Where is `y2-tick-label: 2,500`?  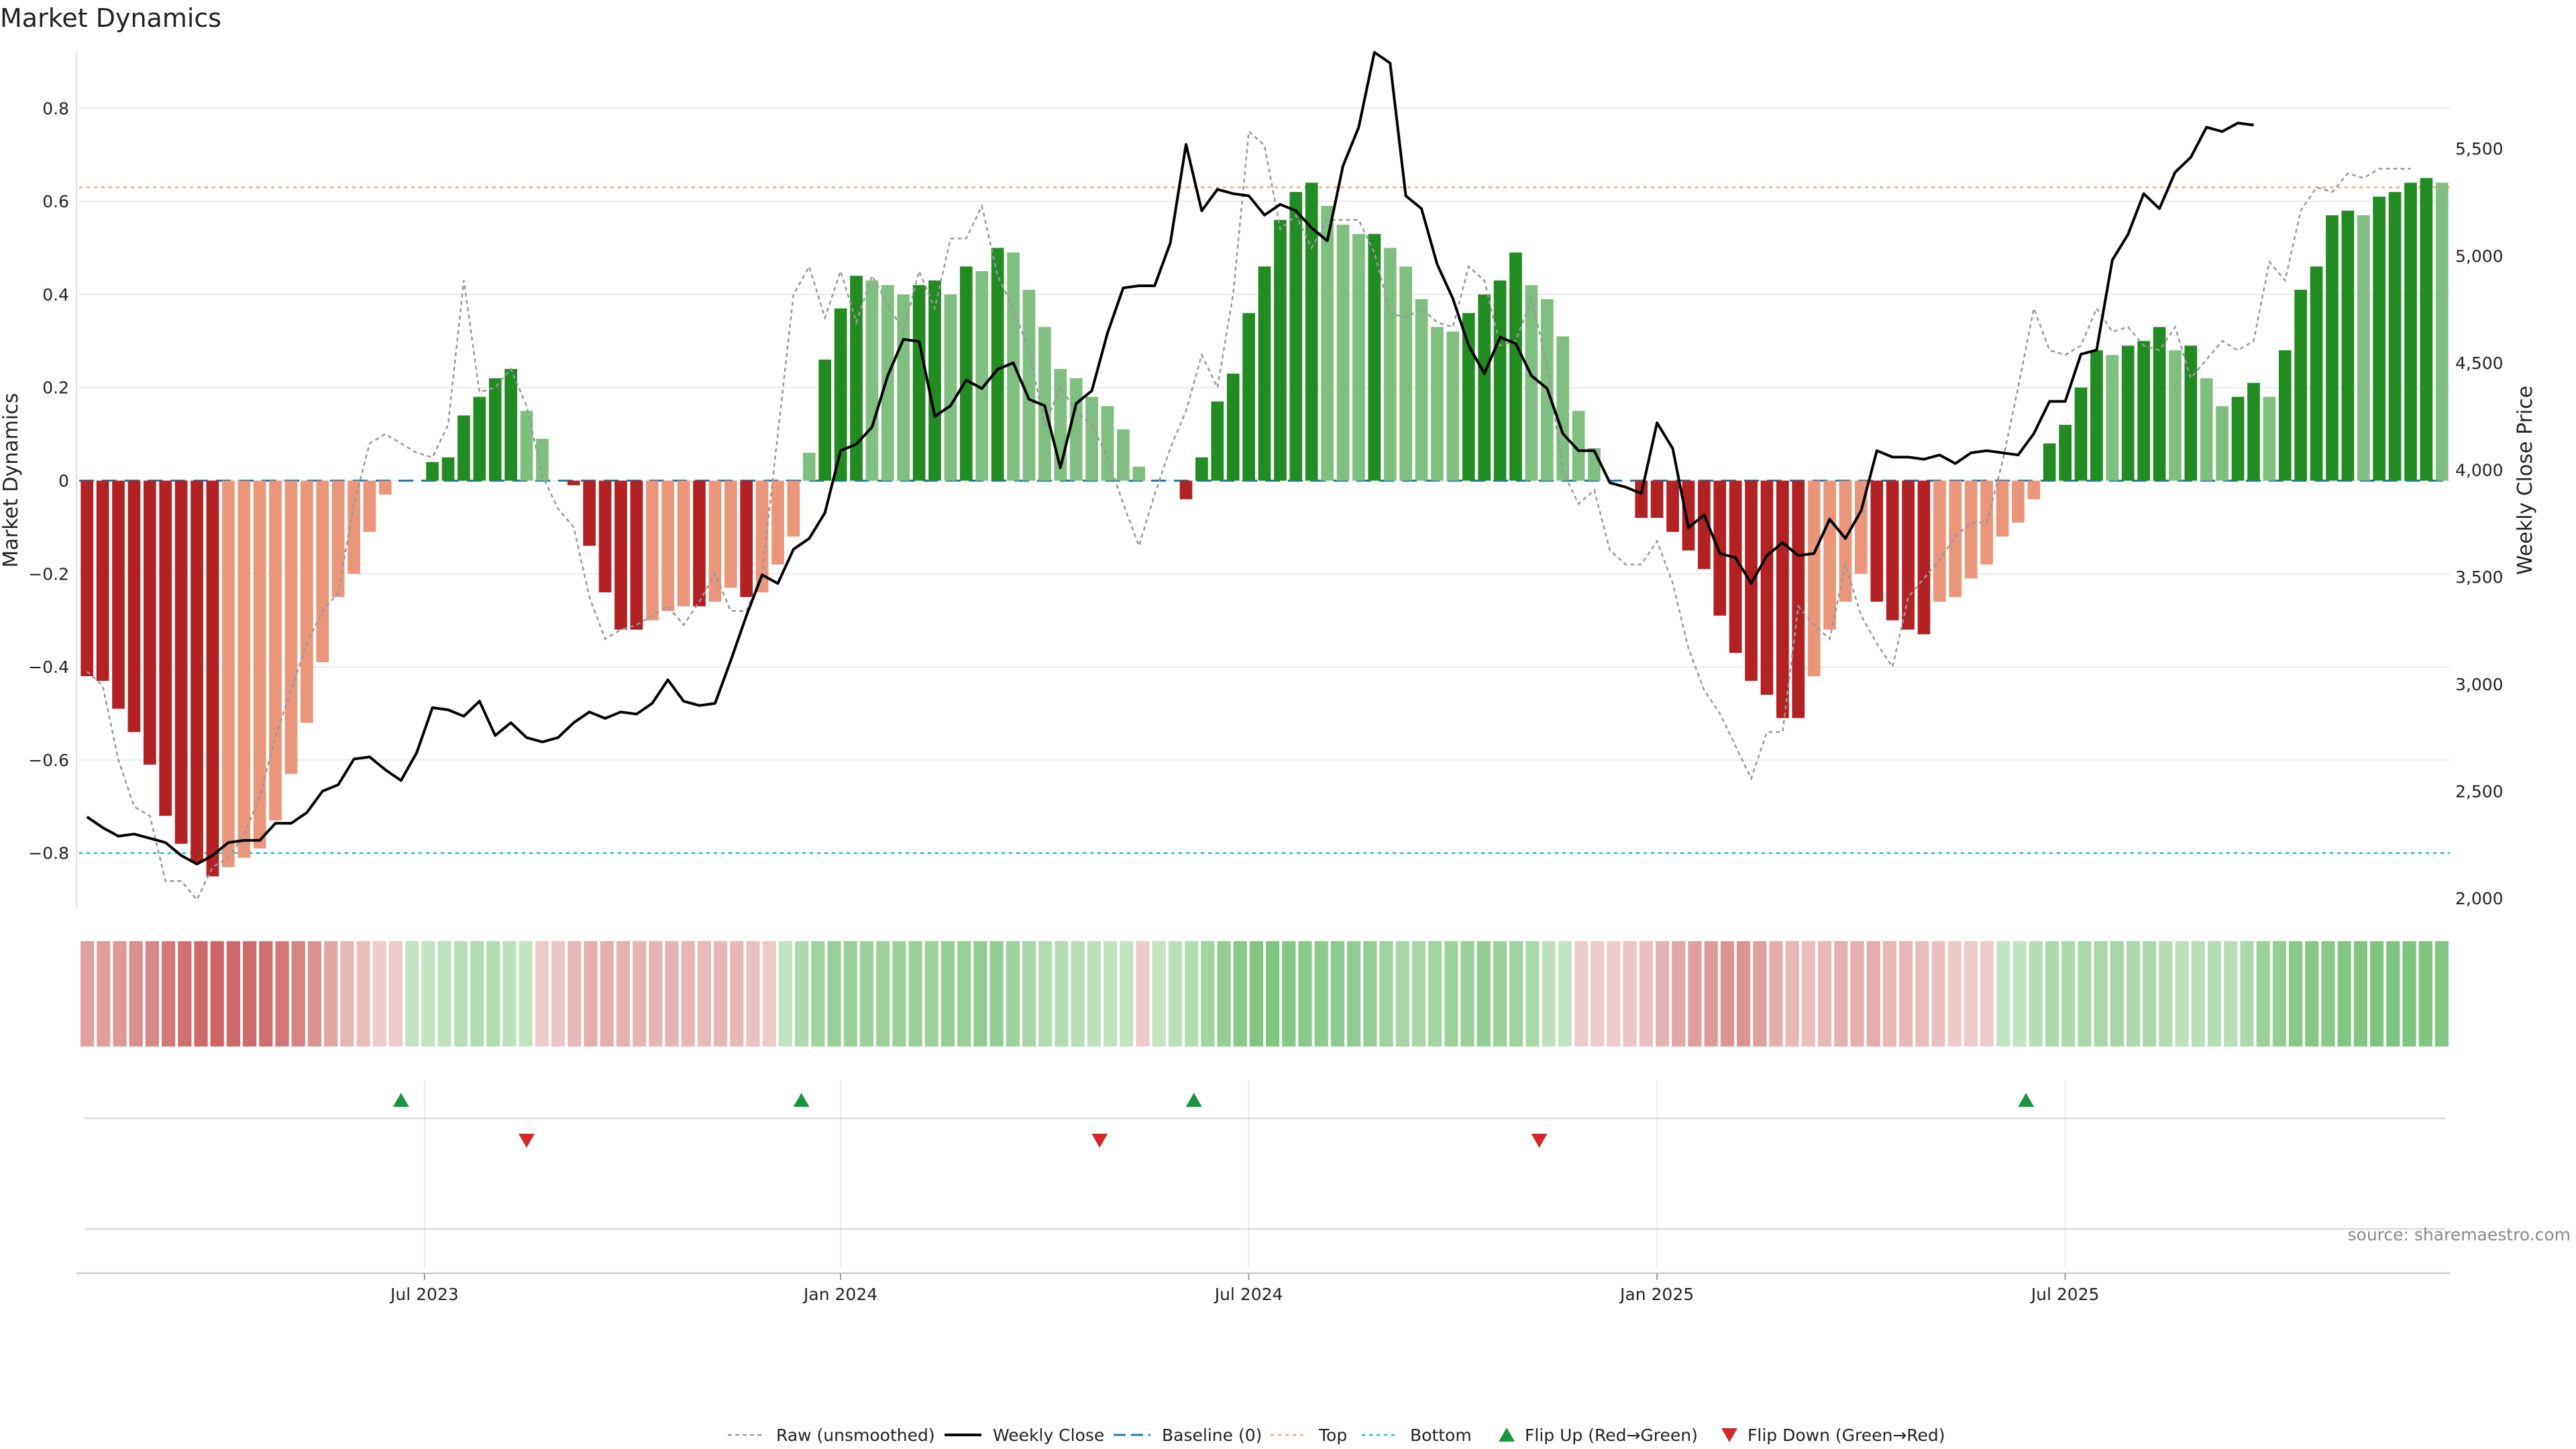 y2-tick-label: 2,500 is located at coordinates (2479, 791).